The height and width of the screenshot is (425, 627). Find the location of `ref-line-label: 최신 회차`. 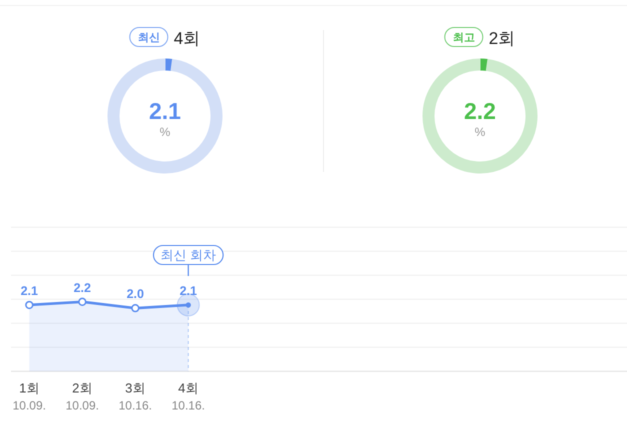

ref-line-label: 최신 회차 is located at coordinates (188, 255).